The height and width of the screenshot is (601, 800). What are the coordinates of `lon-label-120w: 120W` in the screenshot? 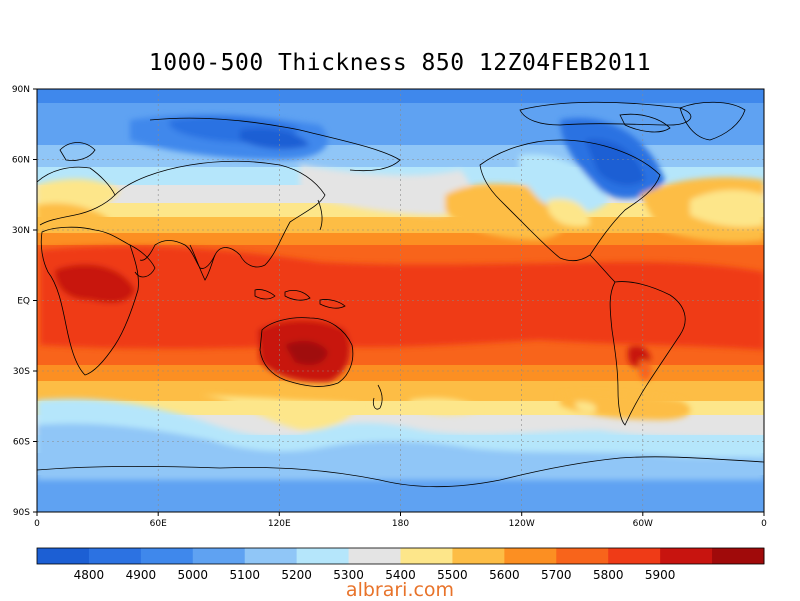 It's located at (522, 524).